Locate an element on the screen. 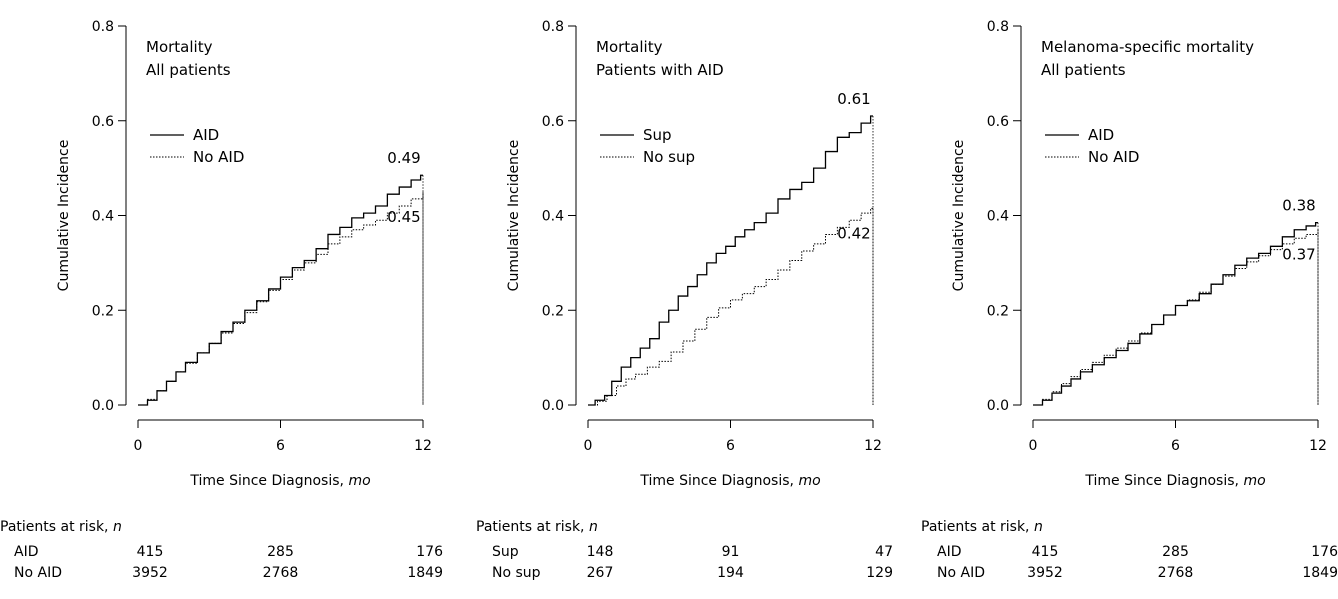  risk-value: 194 is located at coordinates (730, 573).